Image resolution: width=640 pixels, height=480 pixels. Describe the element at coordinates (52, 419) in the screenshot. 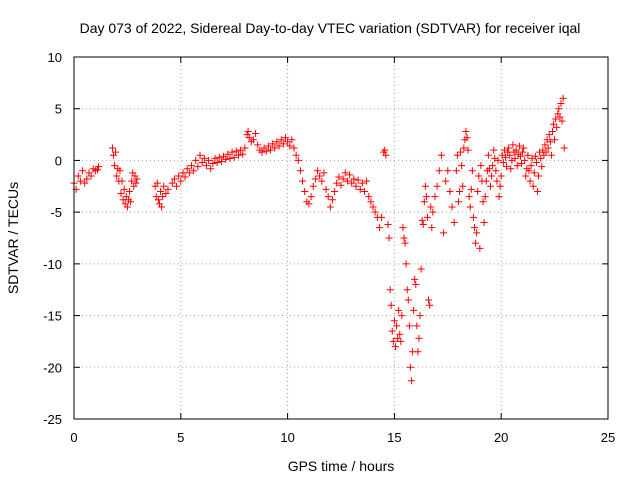

I see `y-tick-label: -25` at that location.